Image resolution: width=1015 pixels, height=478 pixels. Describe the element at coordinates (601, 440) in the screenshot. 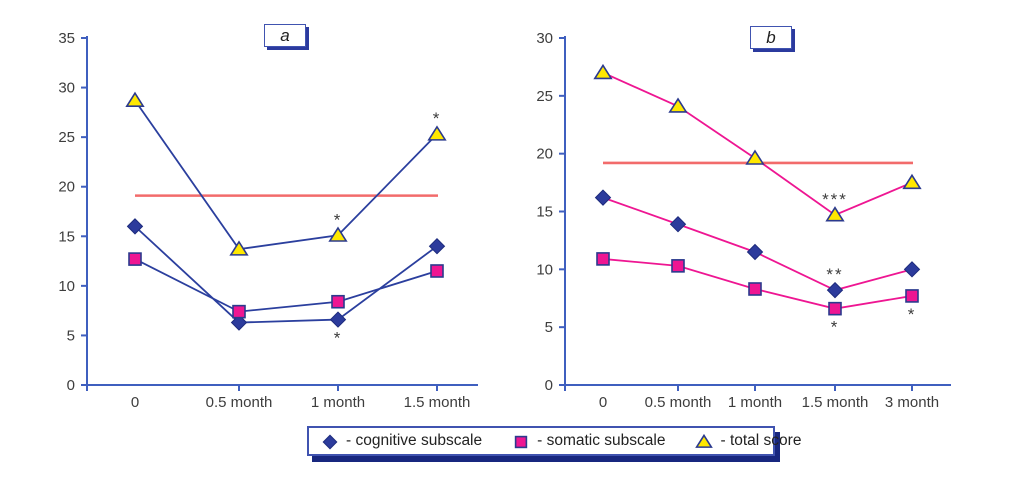

I see `legend-label-somatic: - somatic subscale` at that location.